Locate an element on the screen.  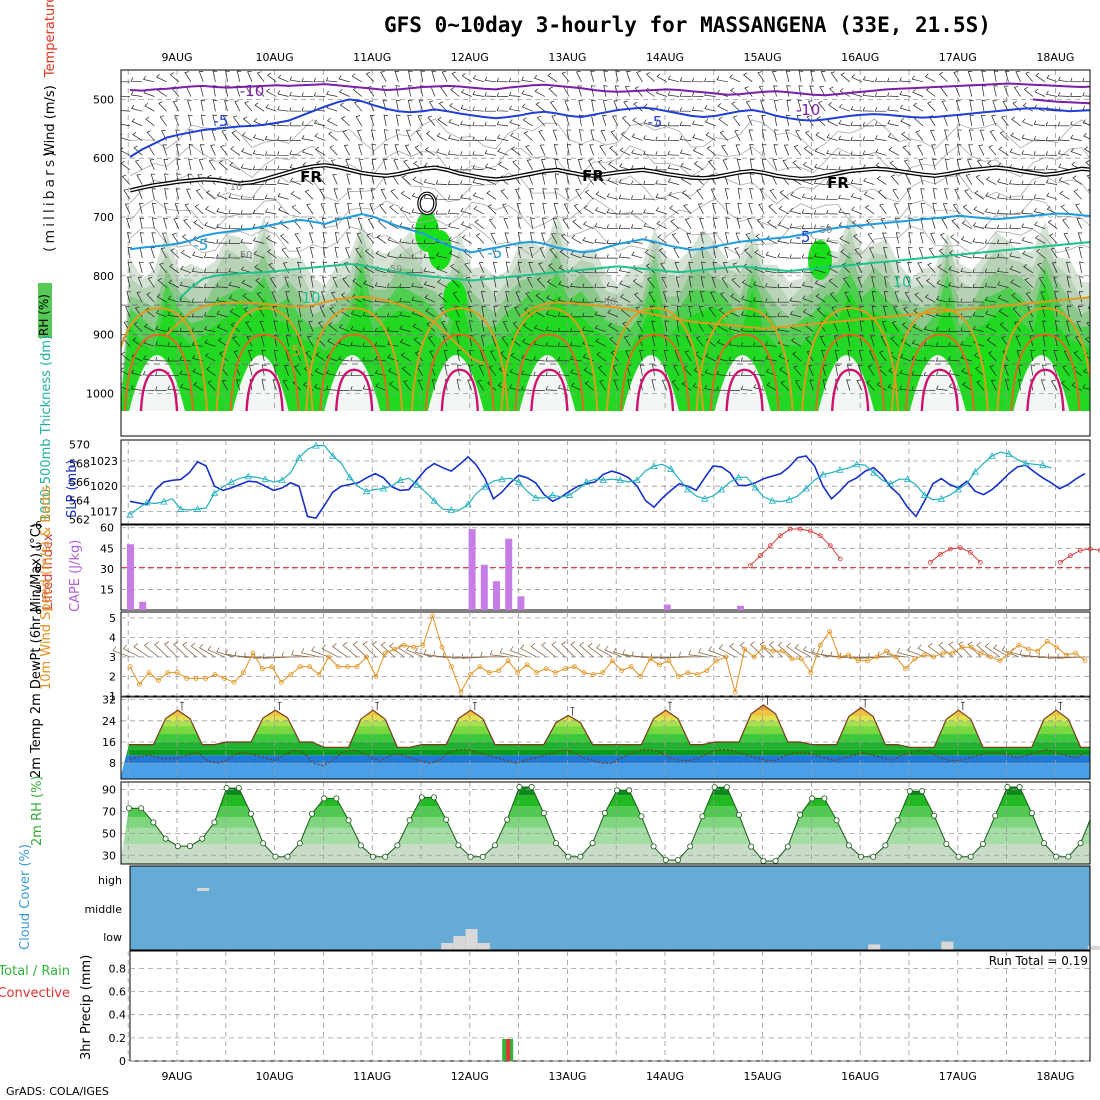
thickness-point is located at coordinates (468, 504).